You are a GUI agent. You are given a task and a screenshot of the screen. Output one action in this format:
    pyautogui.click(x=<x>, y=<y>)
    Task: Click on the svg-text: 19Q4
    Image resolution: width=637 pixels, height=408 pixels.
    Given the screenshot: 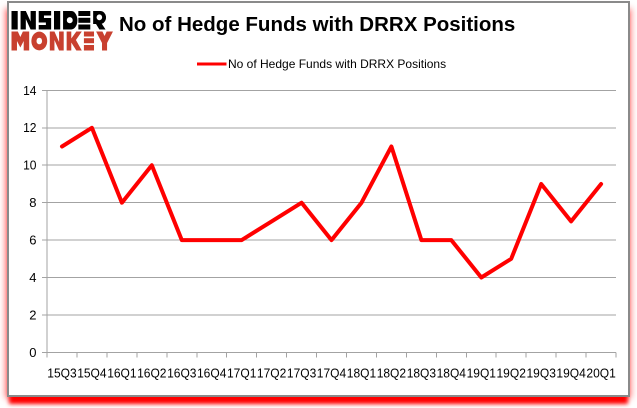 What is the action you would take?
    pyautogui.click(x=570, y=373)
    